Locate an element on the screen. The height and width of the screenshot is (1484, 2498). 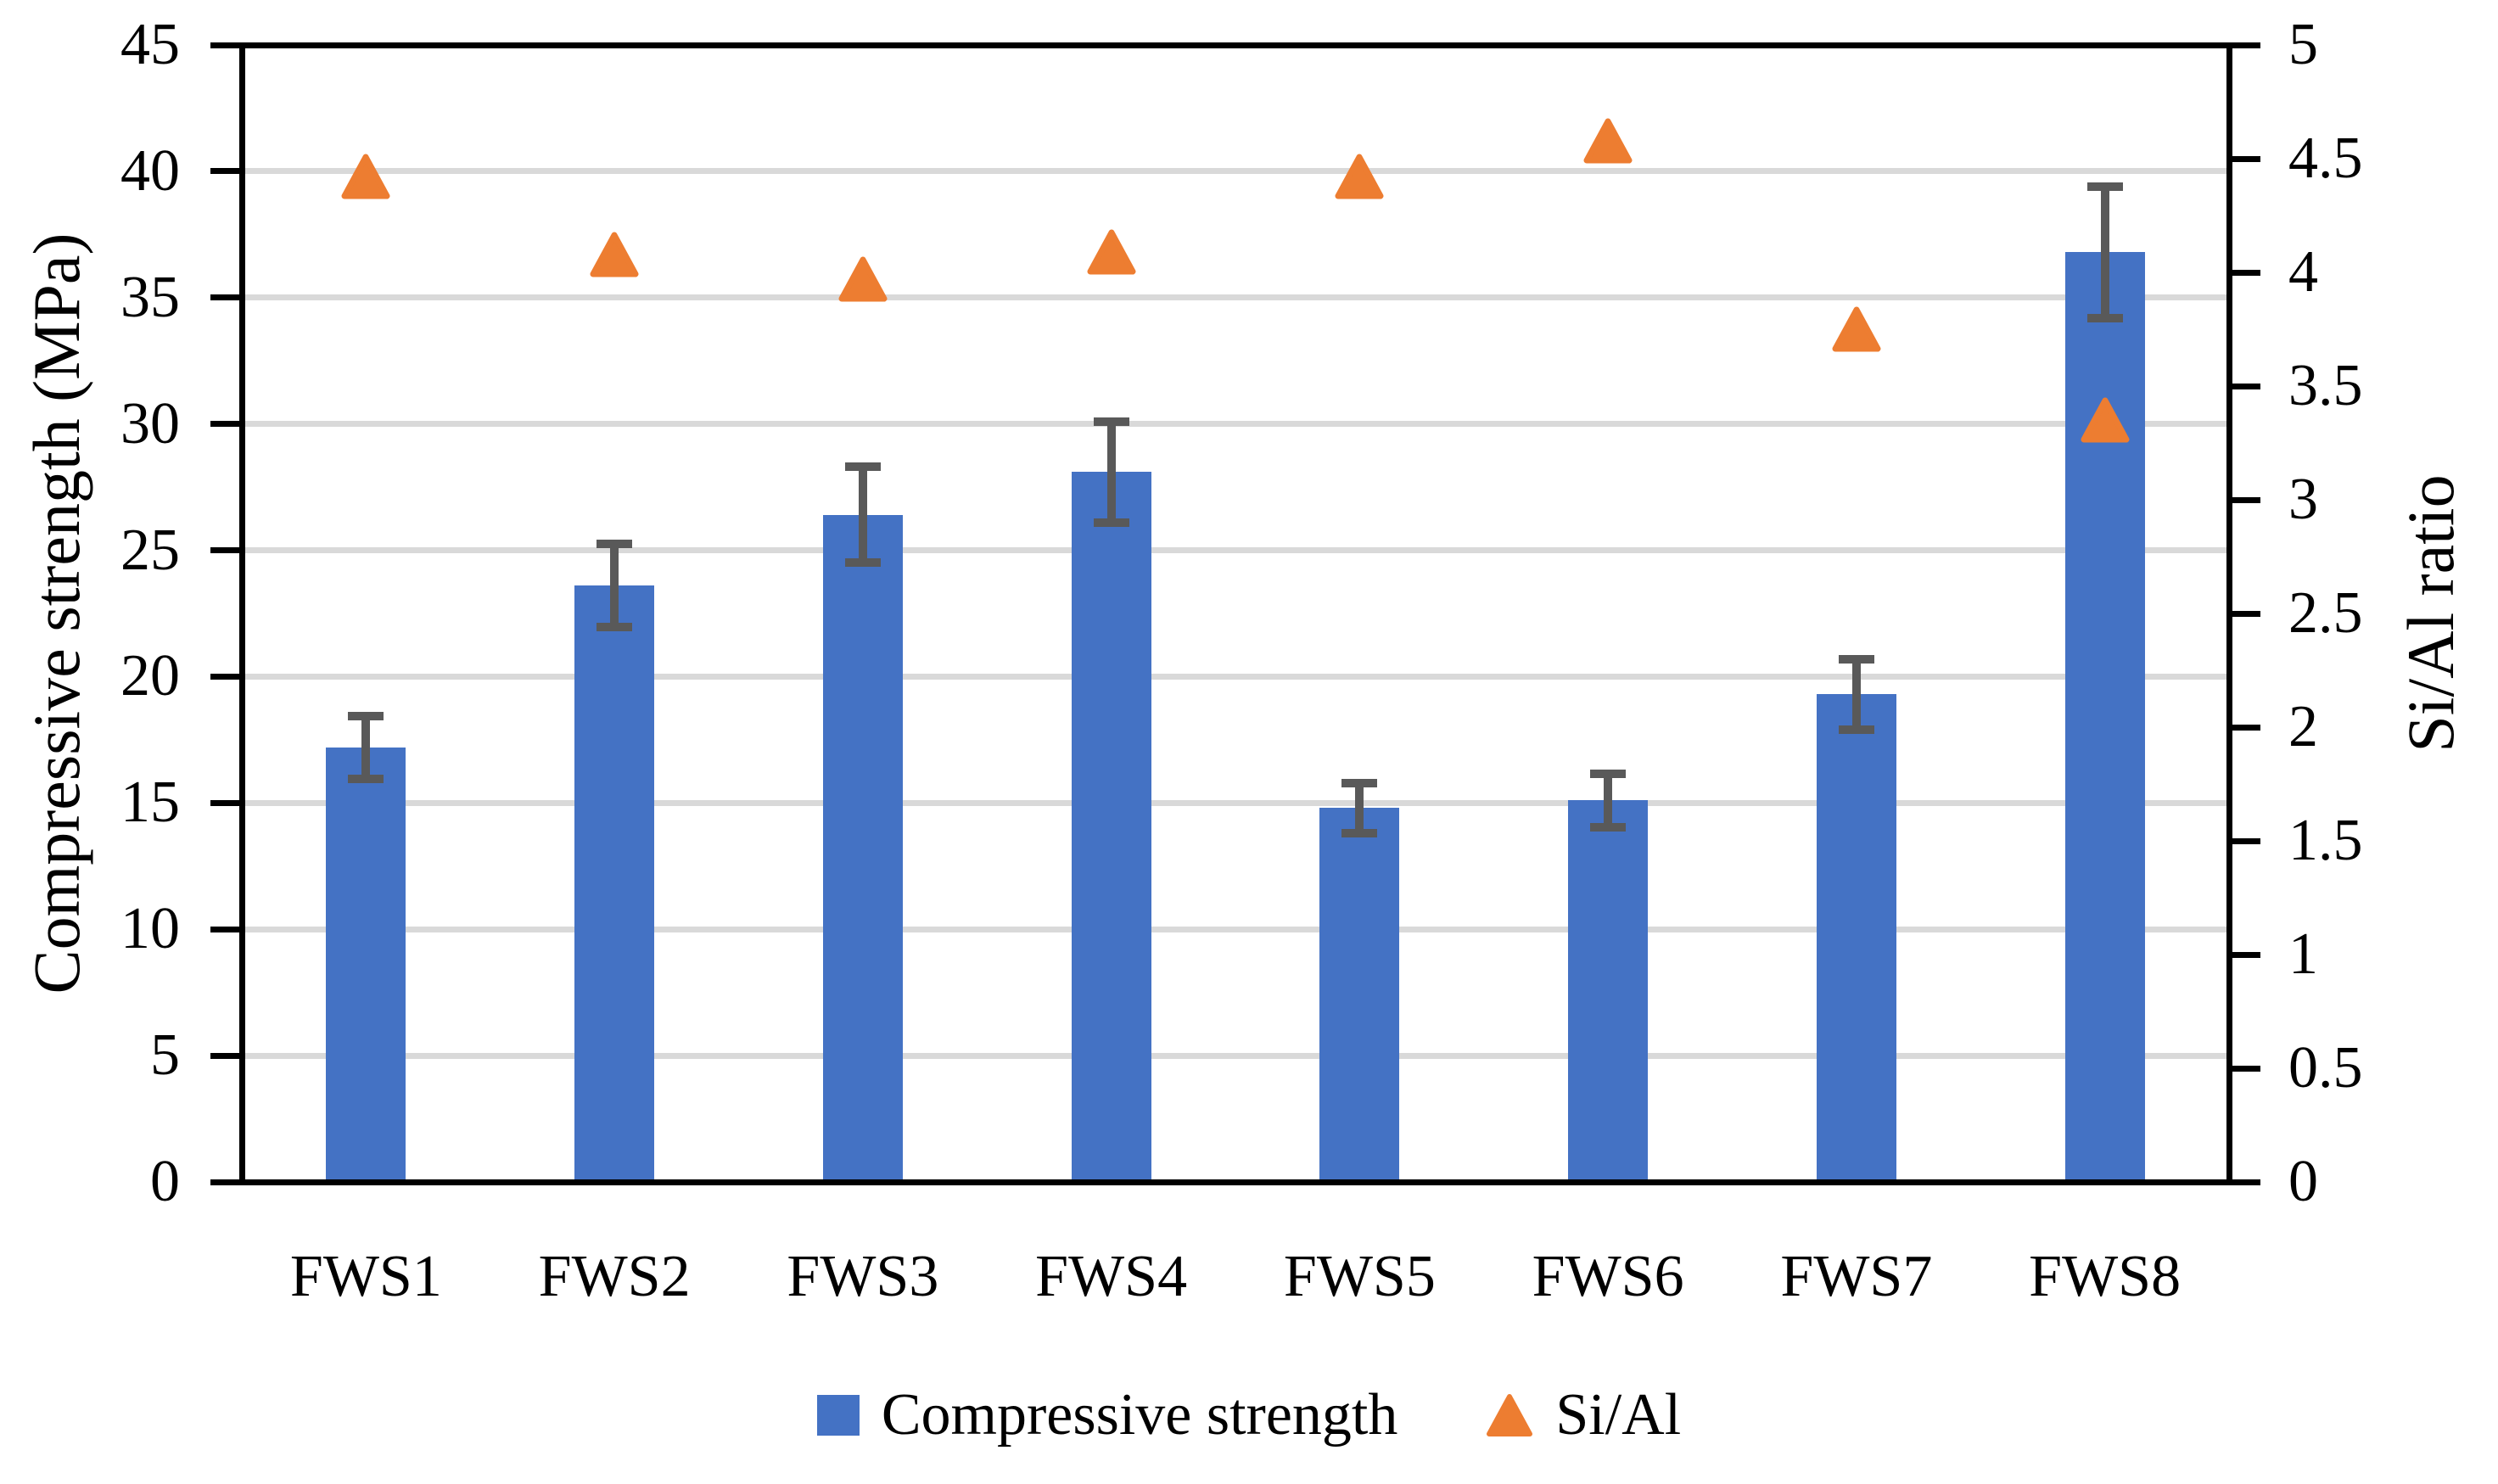
right-axis-tick-label: 1.5 is located at coordinates (2325, 841).